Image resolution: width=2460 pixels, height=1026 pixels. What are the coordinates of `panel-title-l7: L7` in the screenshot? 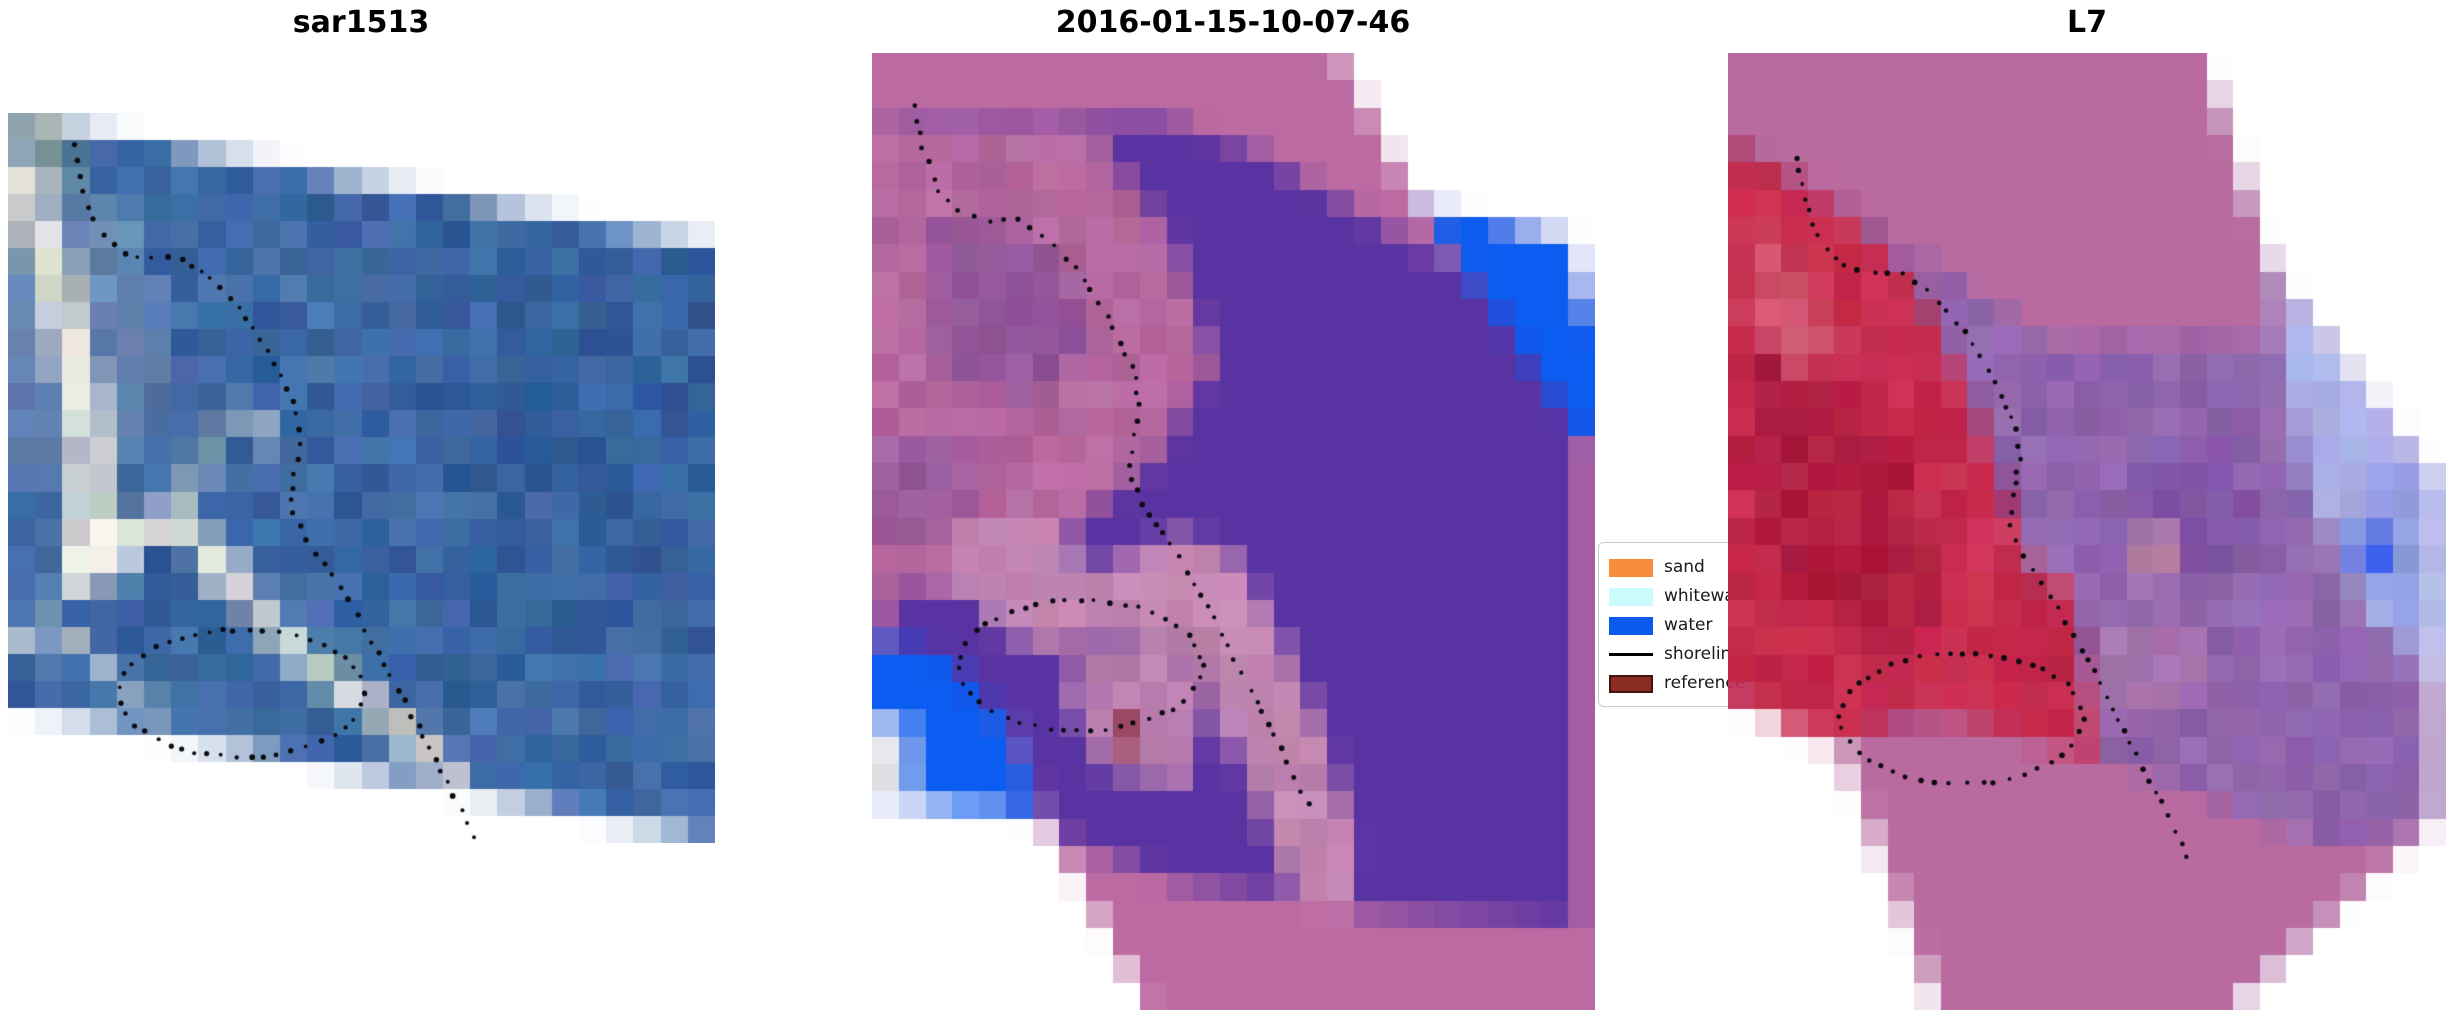 It's located at (2087, 22).